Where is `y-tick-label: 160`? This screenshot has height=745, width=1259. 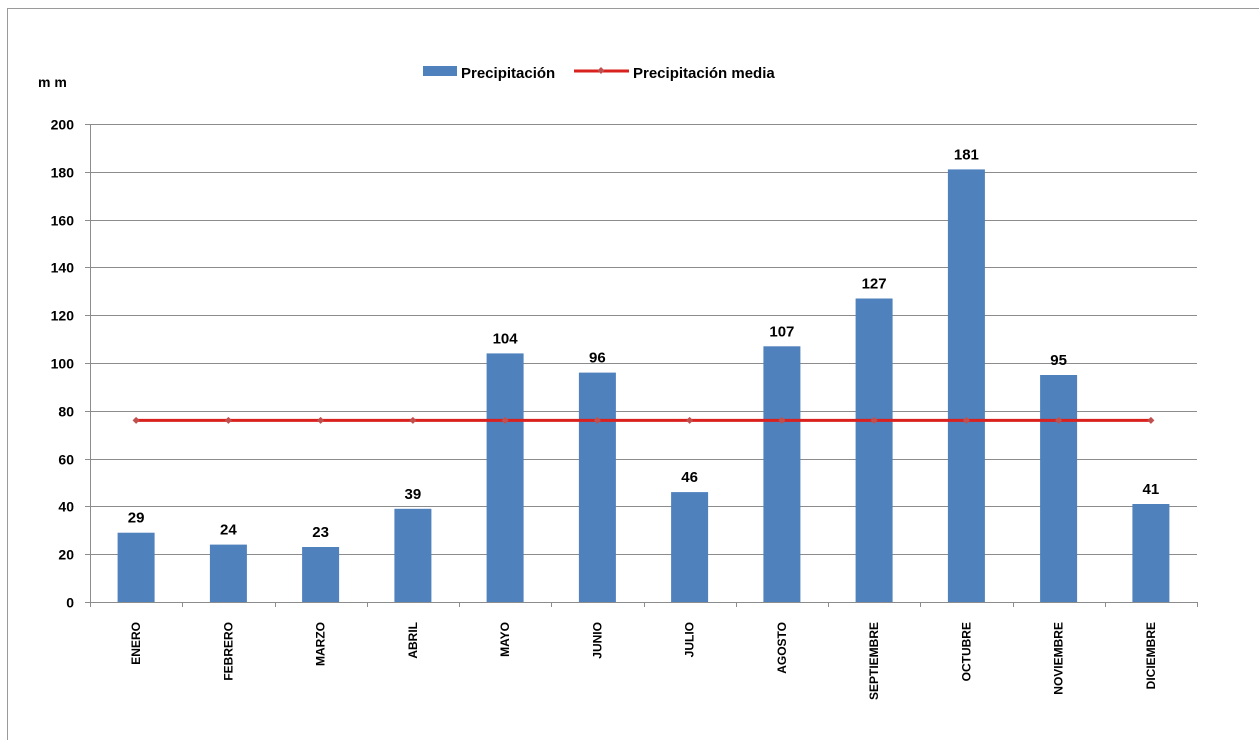 y-tick-label: 160 is located at coordinates (63, 221).